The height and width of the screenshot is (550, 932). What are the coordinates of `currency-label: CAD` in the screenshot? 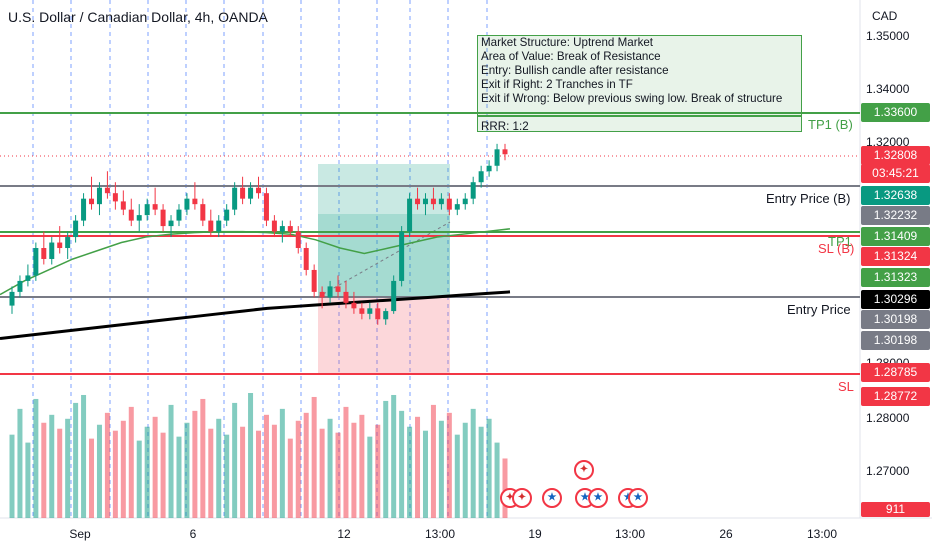 It's located at (885, 16).